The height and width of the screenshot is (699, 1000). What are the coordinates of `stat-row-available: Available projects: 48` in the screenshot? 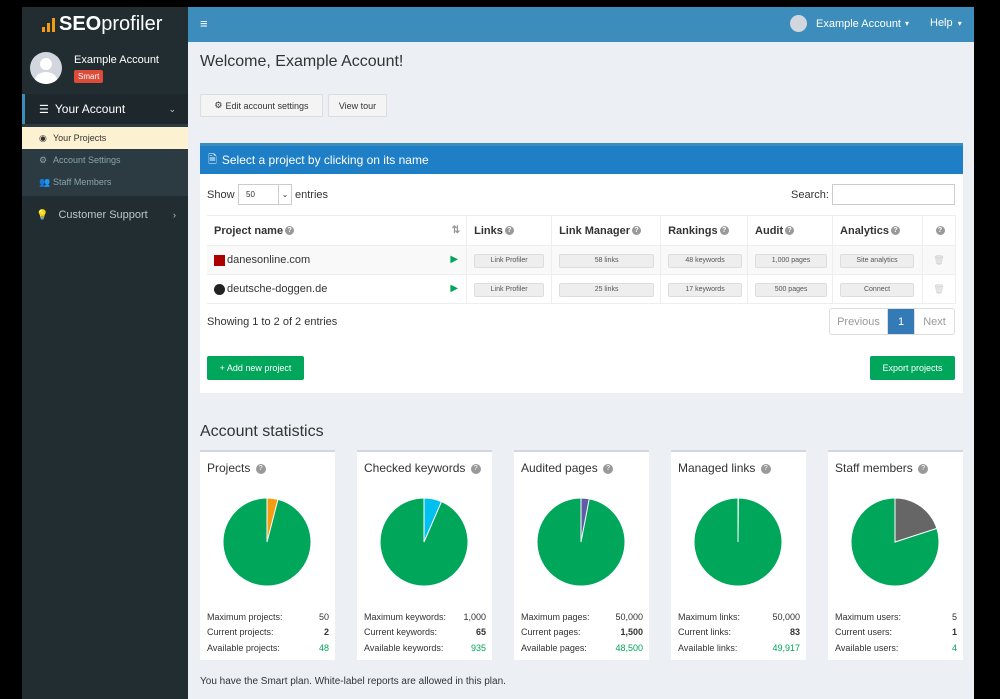 It's located at (268, 648).